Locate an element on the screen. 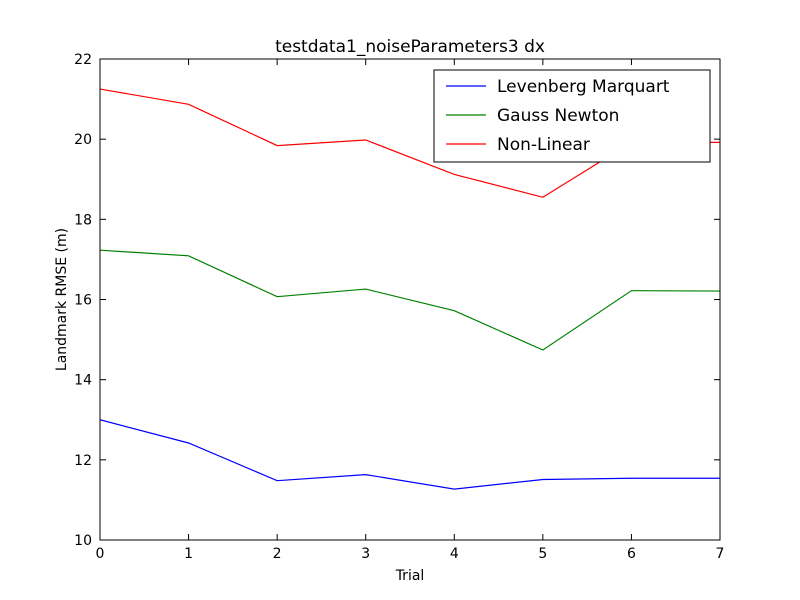 The width and height of the screenshot is (800, 600). y-tick-label: 20 is located at coordinates (83, 140).